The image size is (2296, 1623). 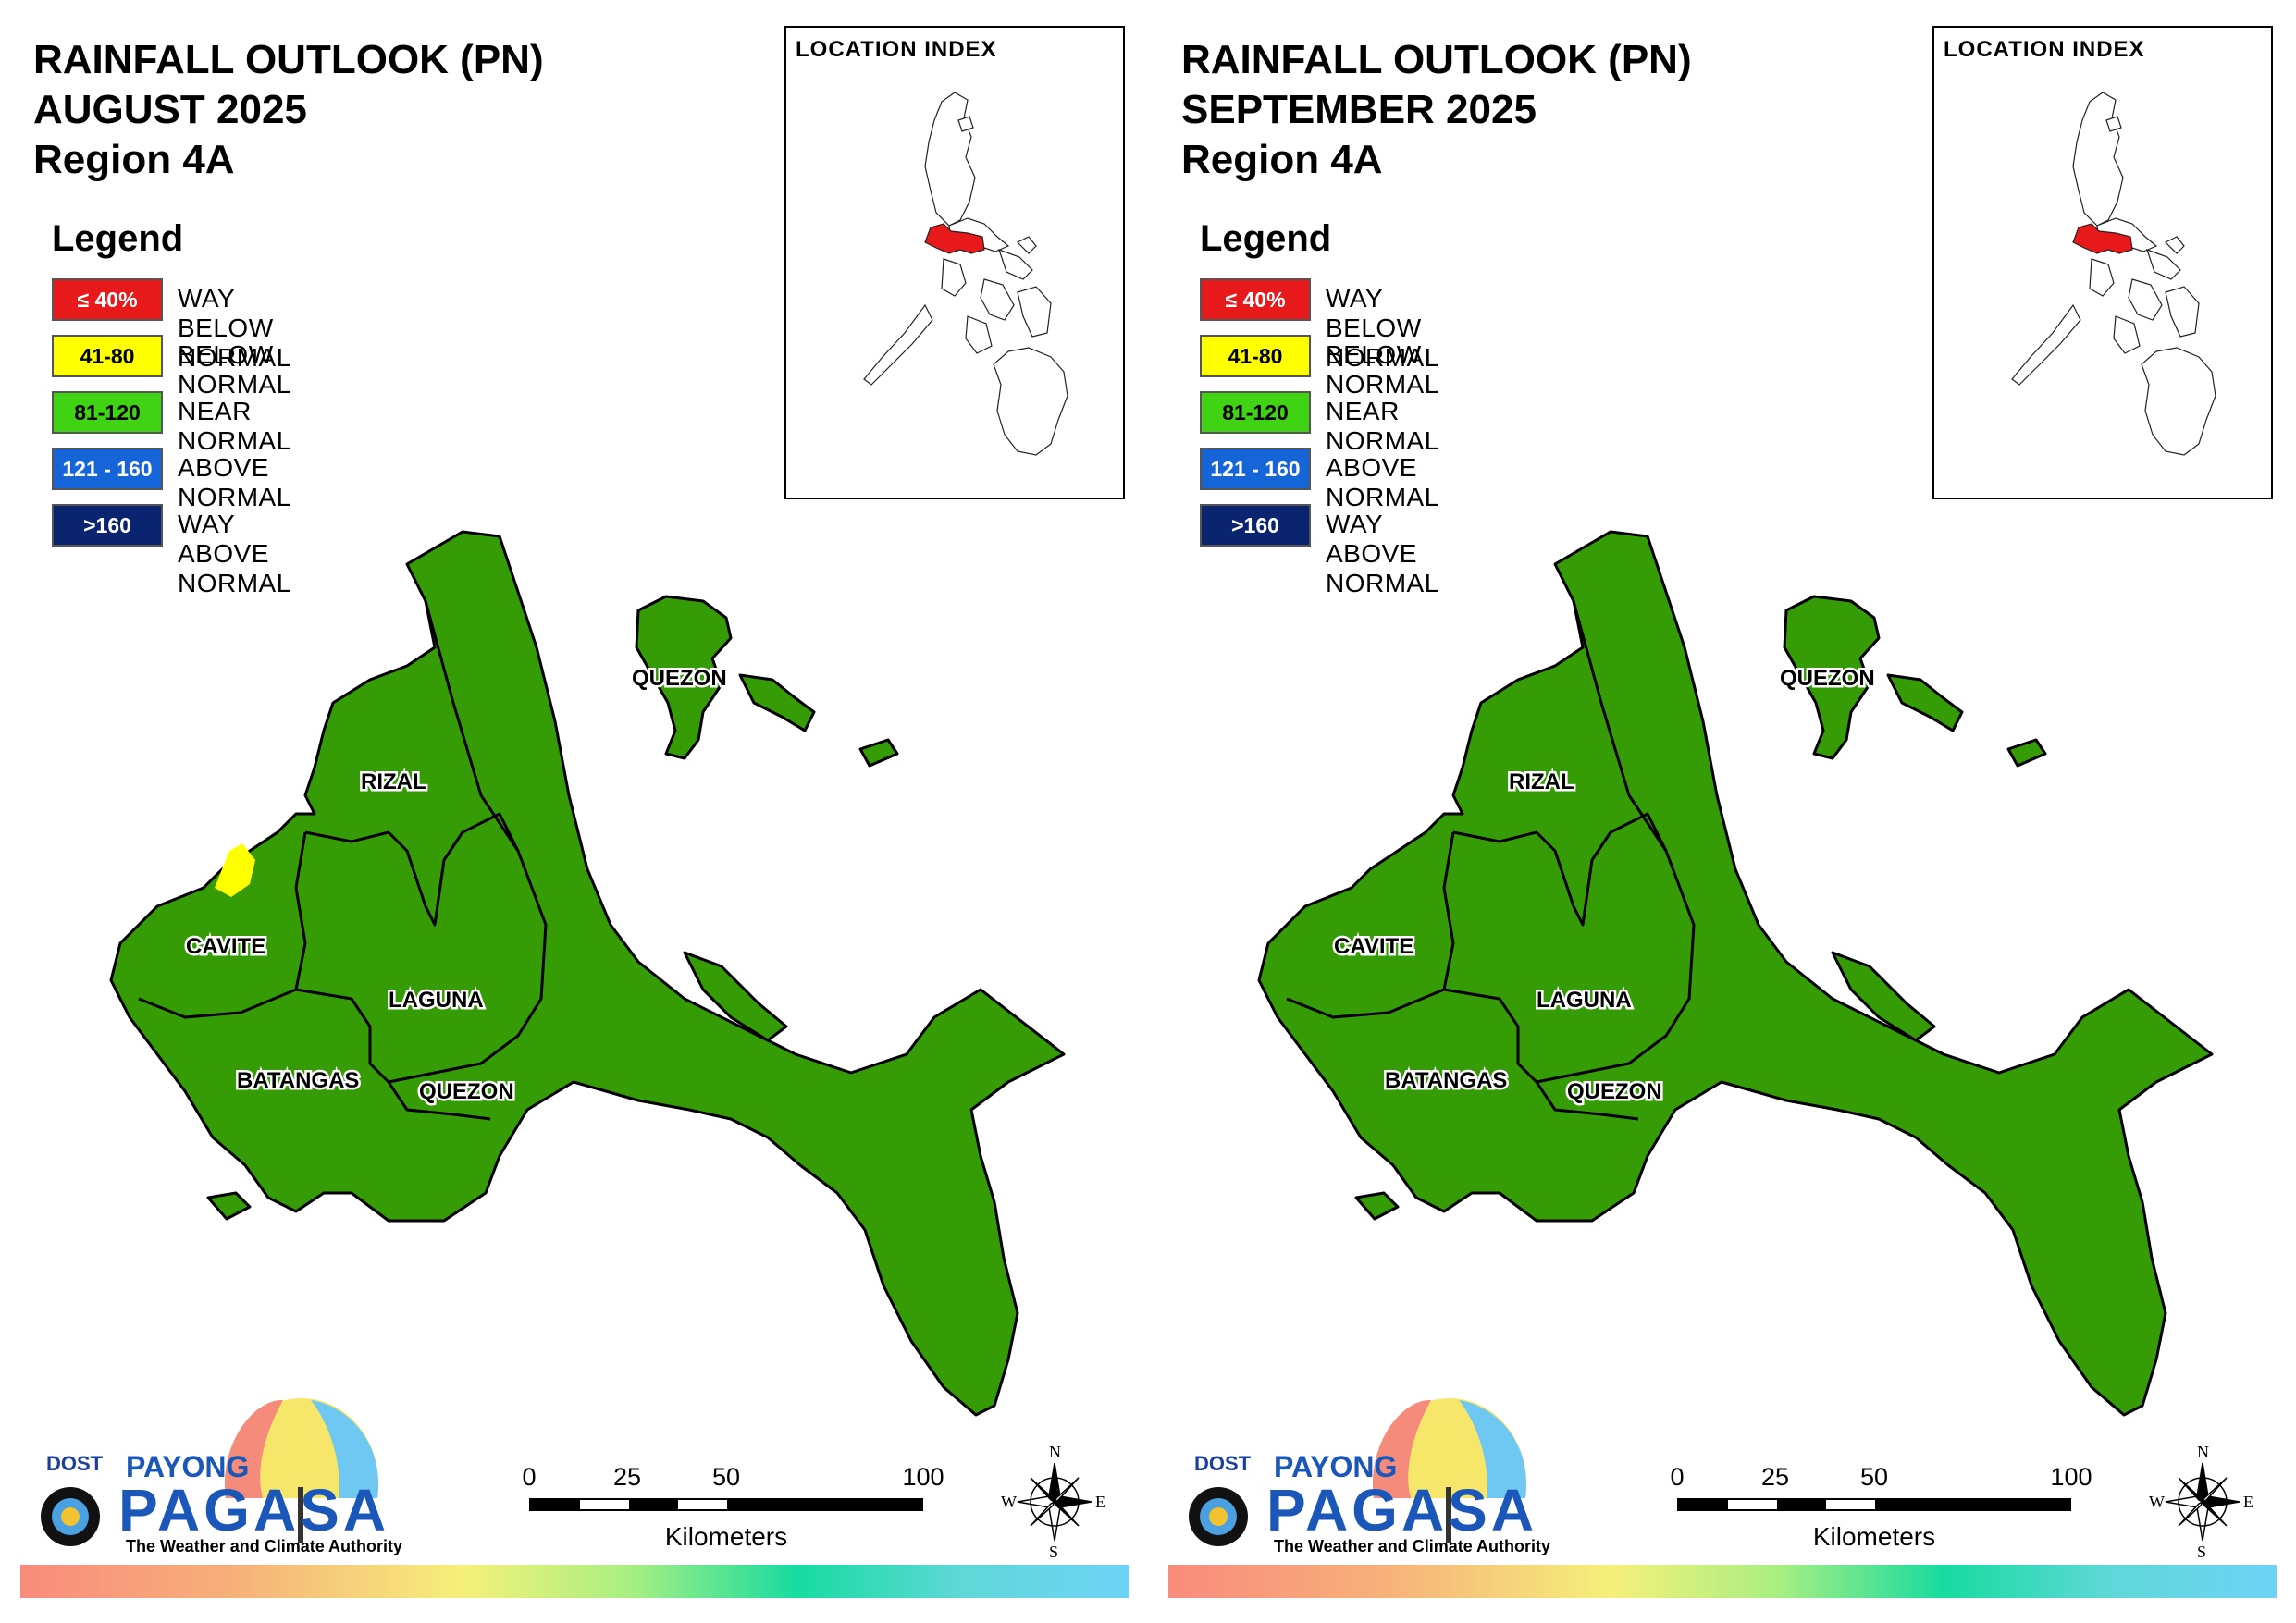 I want to click on cavite-below-normal-patch, so click(x=235, y=870).